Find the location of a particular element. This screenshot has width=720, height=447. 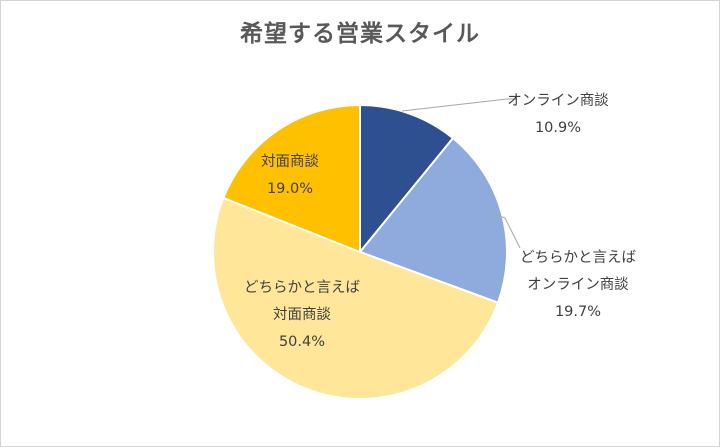

slice-category-label-1: オンライン商談 is located at coordinates (558, 100).